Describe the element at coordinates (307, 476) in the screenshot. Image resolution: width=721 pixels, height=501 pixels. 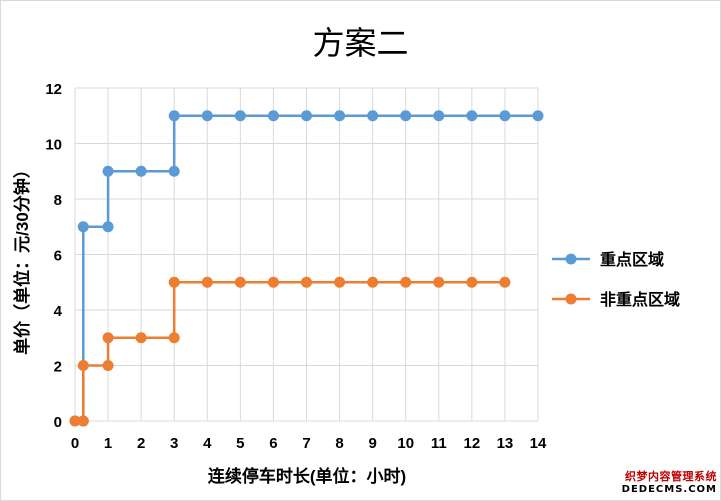
I see `x-axis-label: 连续停车时长(单位：小时)` at that location.